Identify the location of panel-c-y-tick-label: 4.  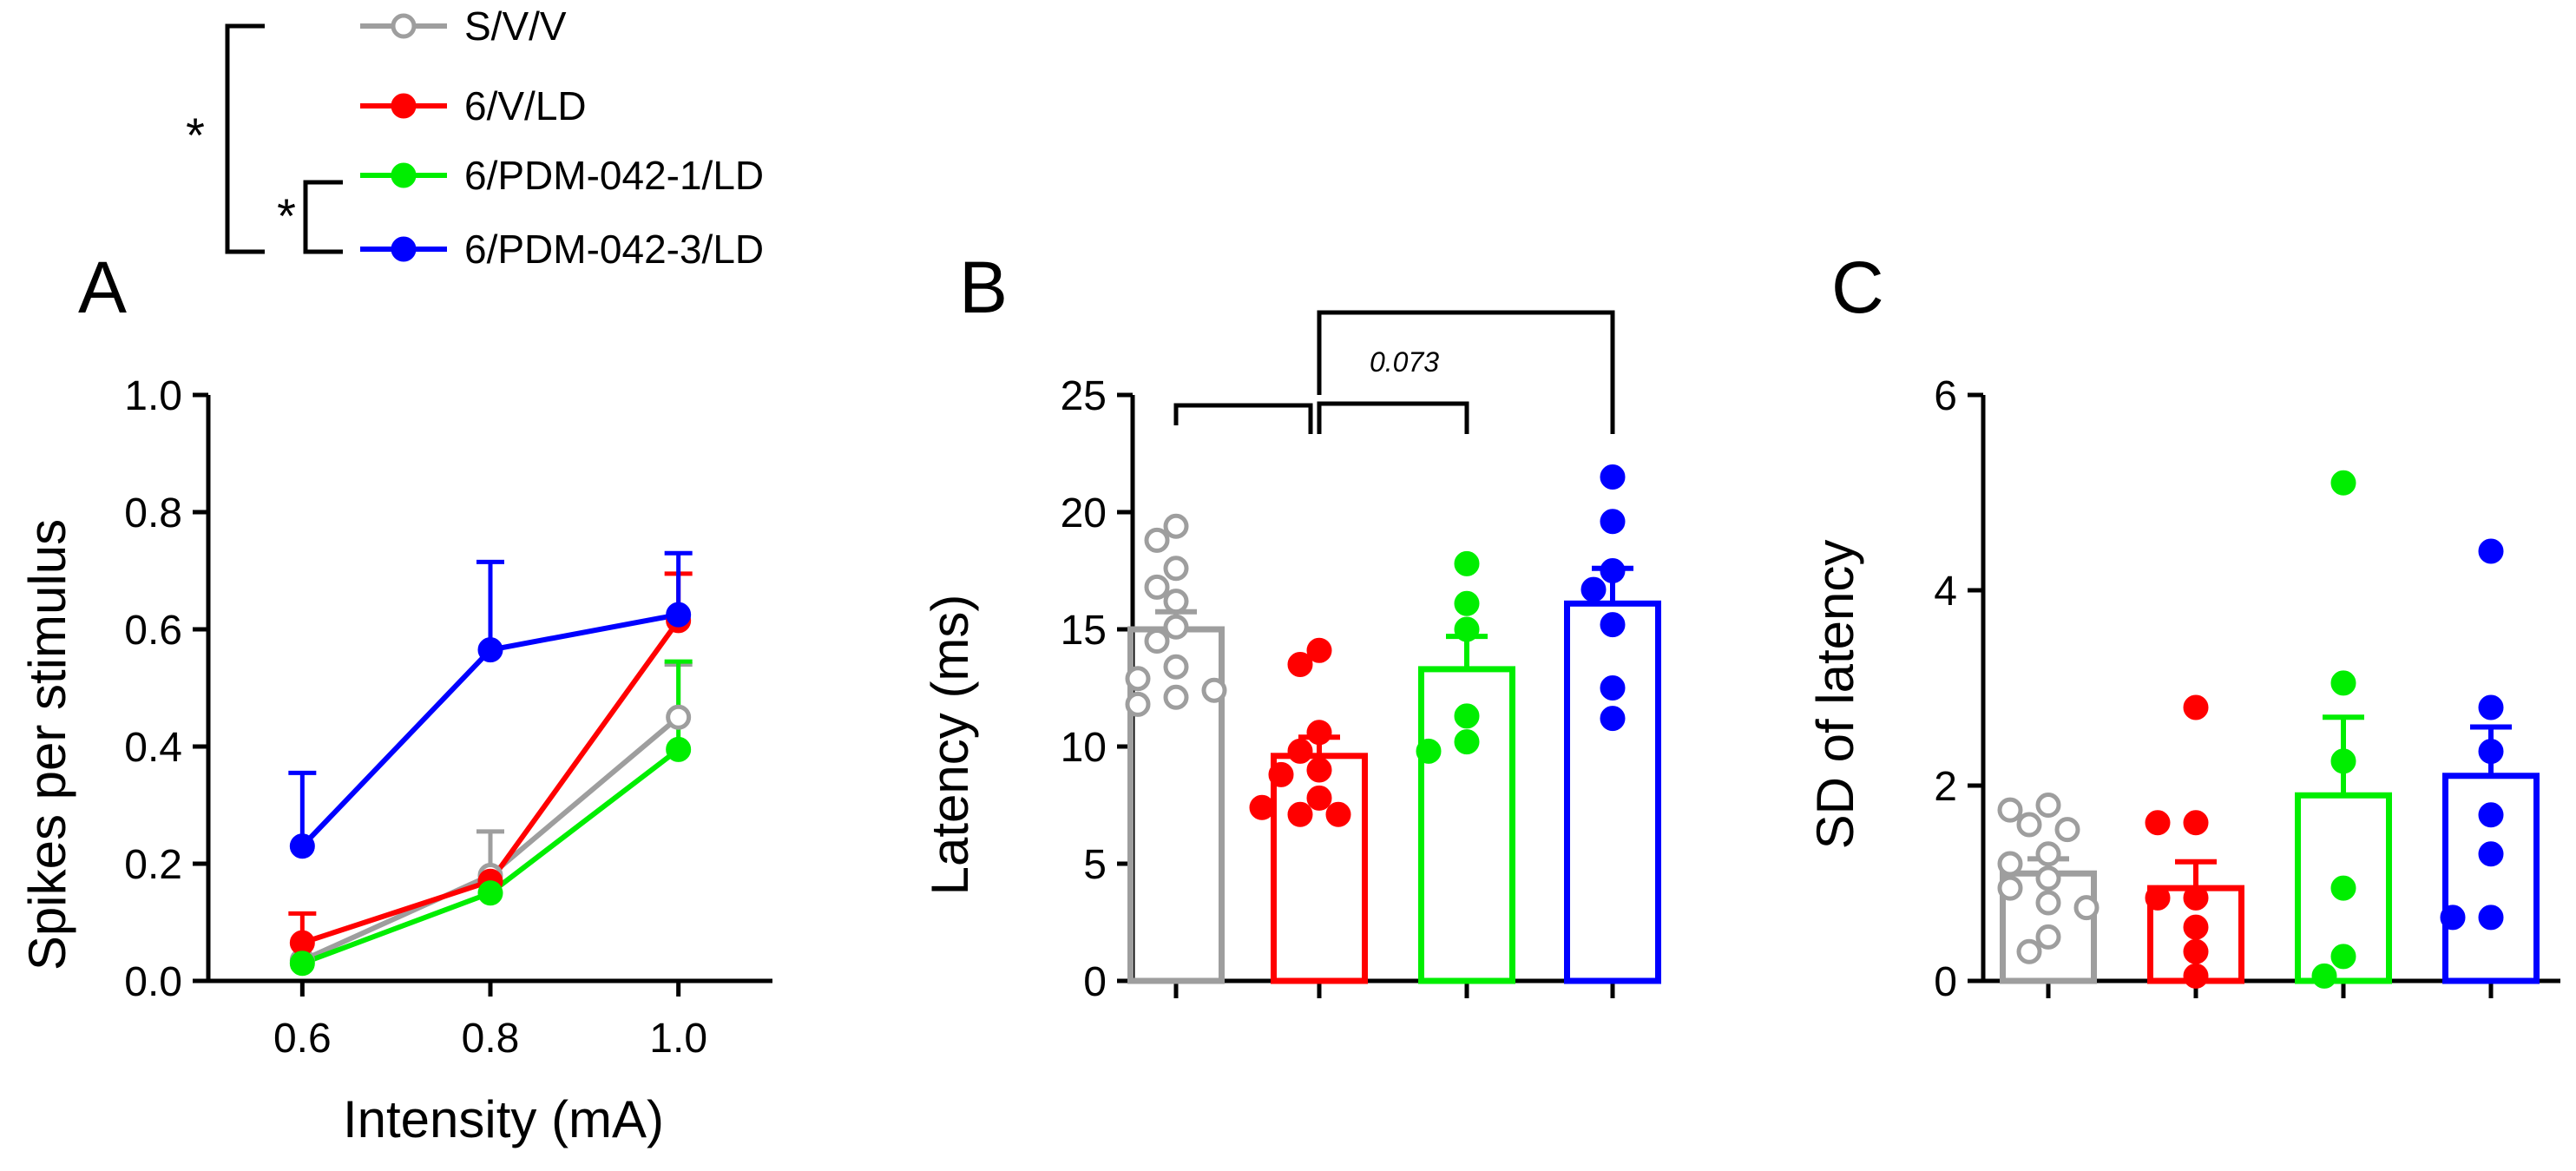
(1945, 592).